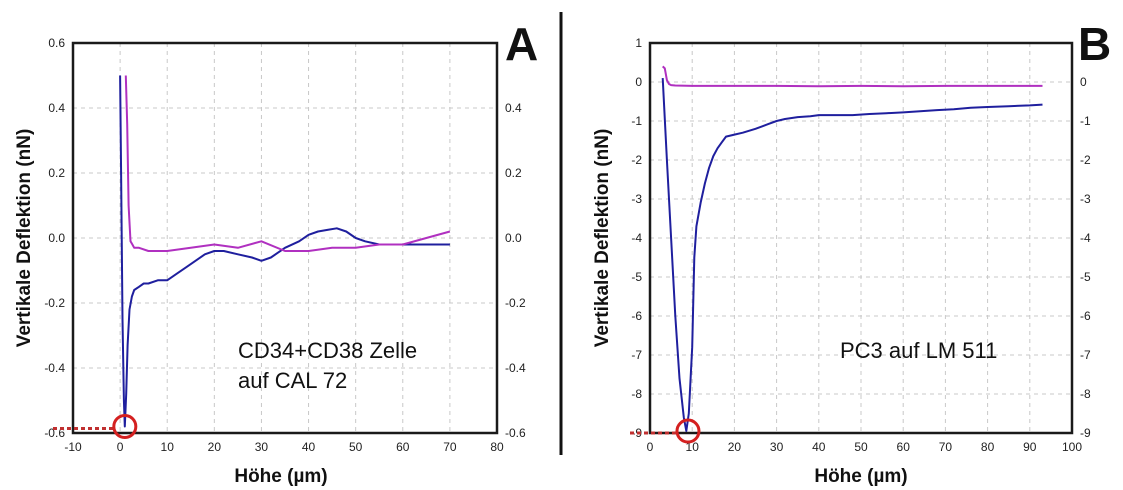 The width and height of the screenshot is (1123, 490). Describe the element at coordinates (636, 121) in the screenshot. I see `y-tick-label-left: -1` at that location.